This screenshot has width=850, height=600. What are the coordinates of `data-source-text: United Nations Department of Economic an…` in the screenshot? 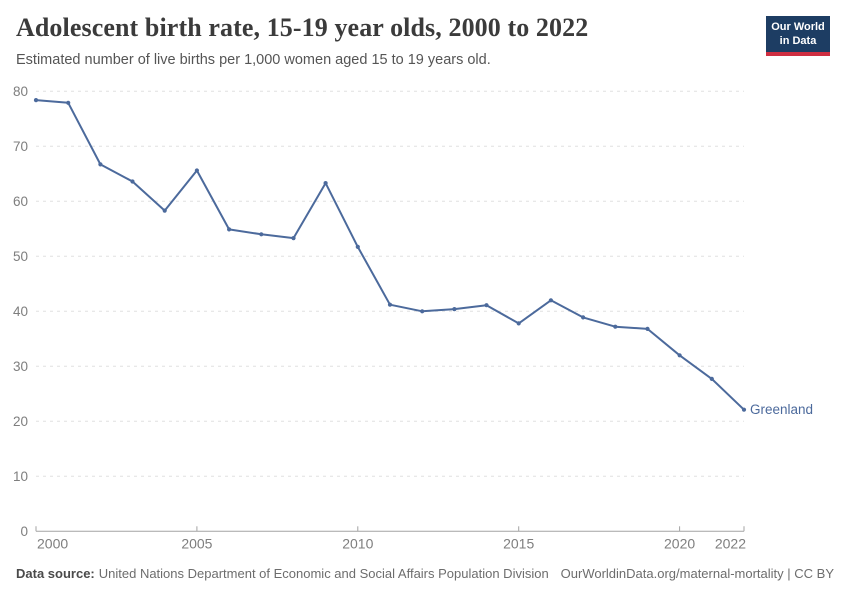 It's located at (323, 573).